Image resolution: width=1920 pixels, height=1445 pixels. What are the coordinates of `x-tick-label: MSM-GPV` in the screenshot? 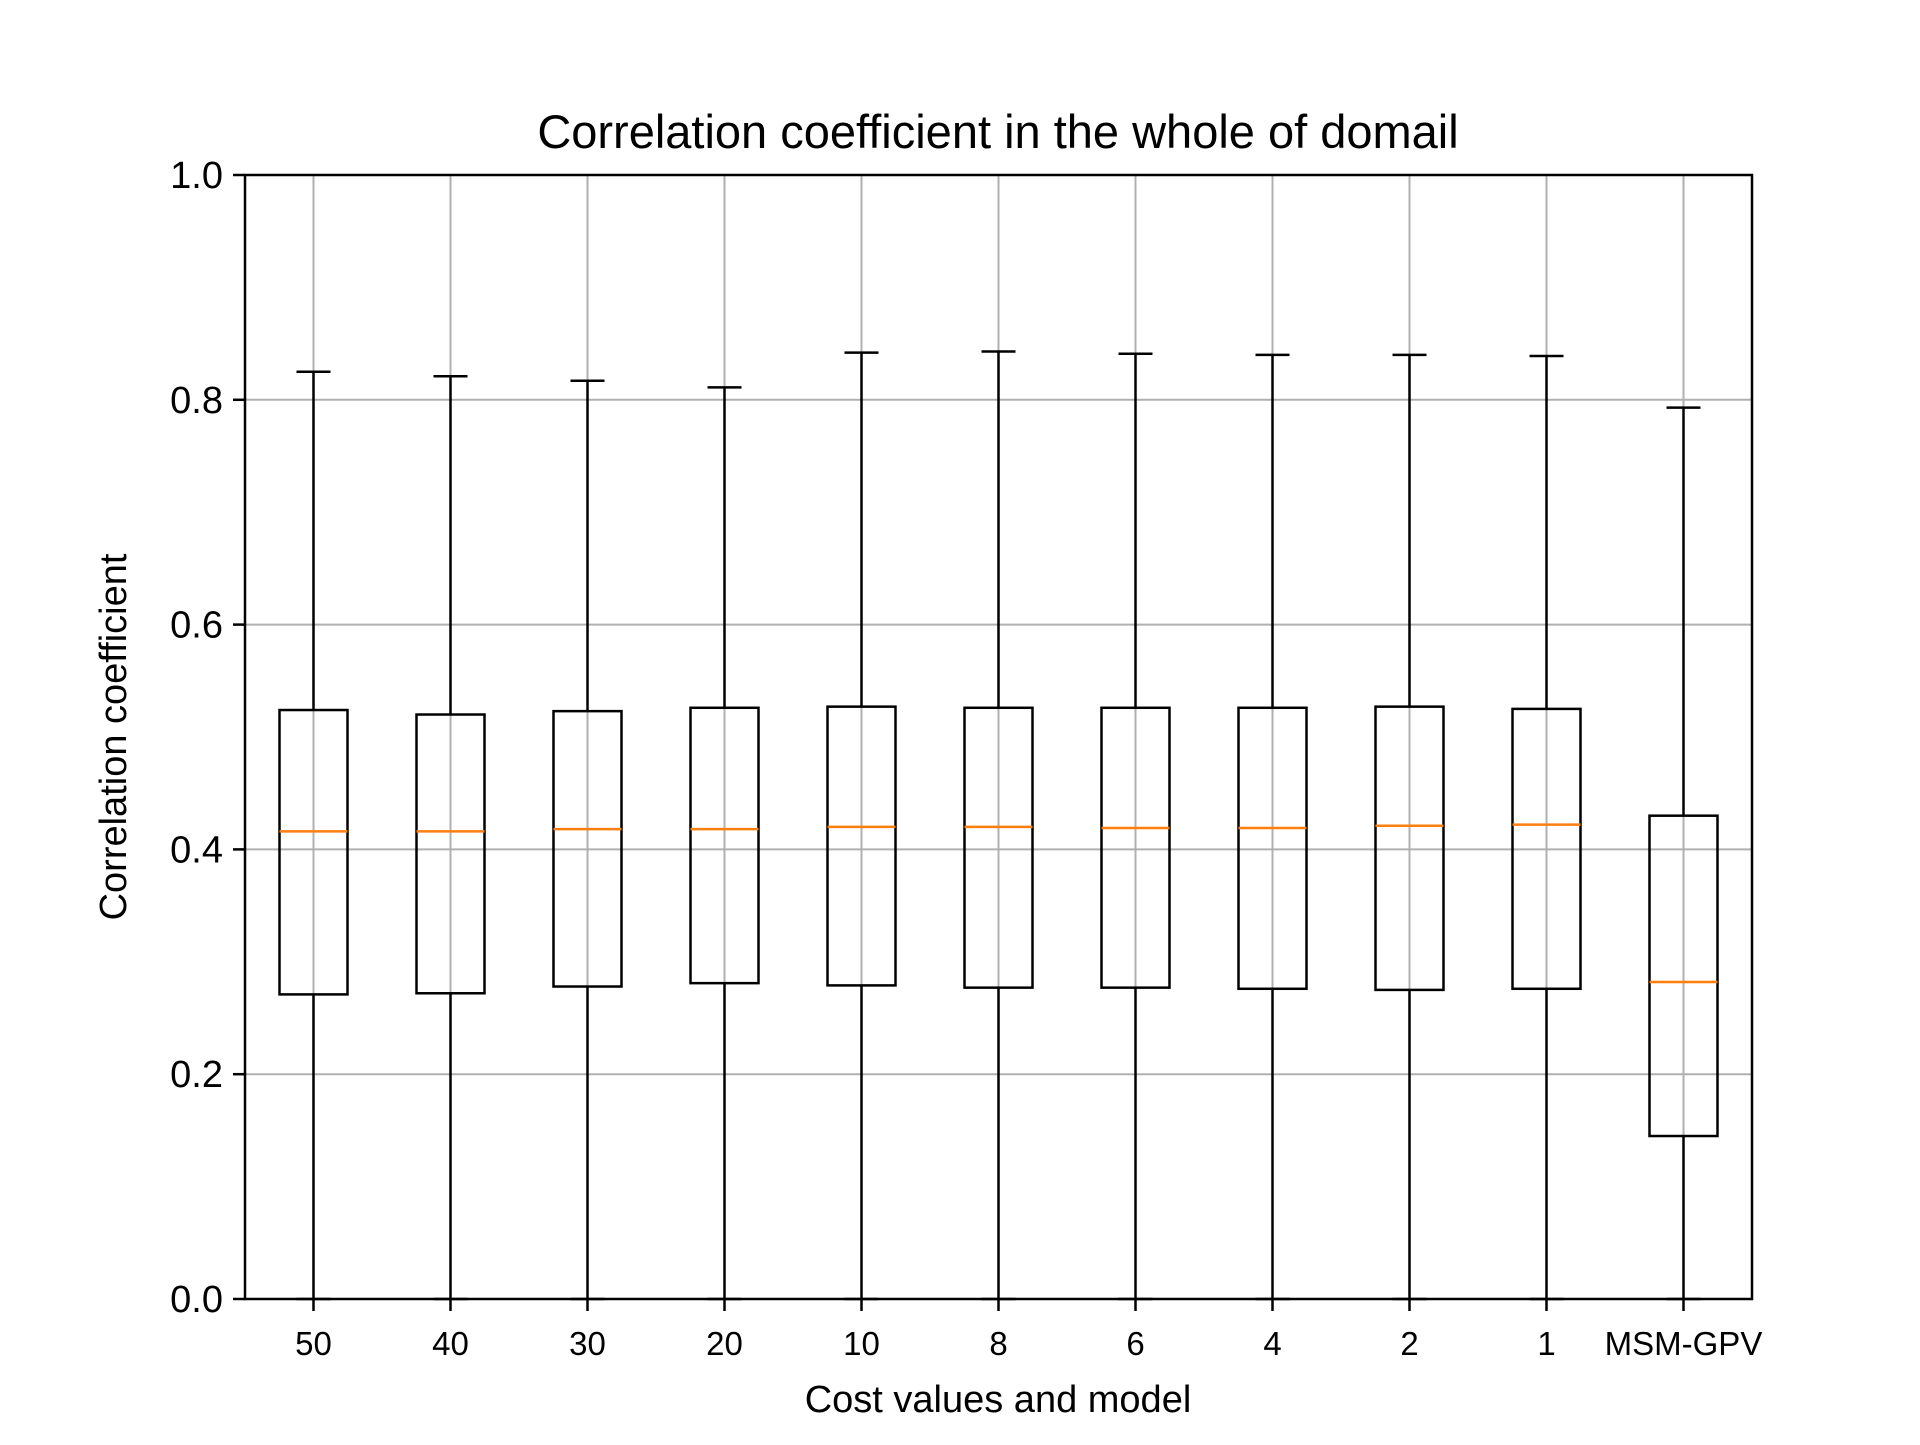 It's located at (1684, 1343).